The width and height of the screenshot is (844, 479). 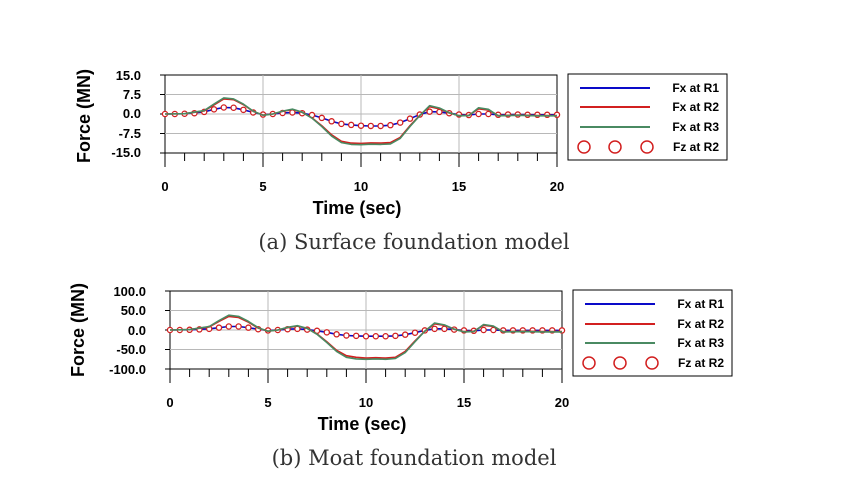 I want to click on panel-a-x-tick-label: 10, so click(x=361, y=186).